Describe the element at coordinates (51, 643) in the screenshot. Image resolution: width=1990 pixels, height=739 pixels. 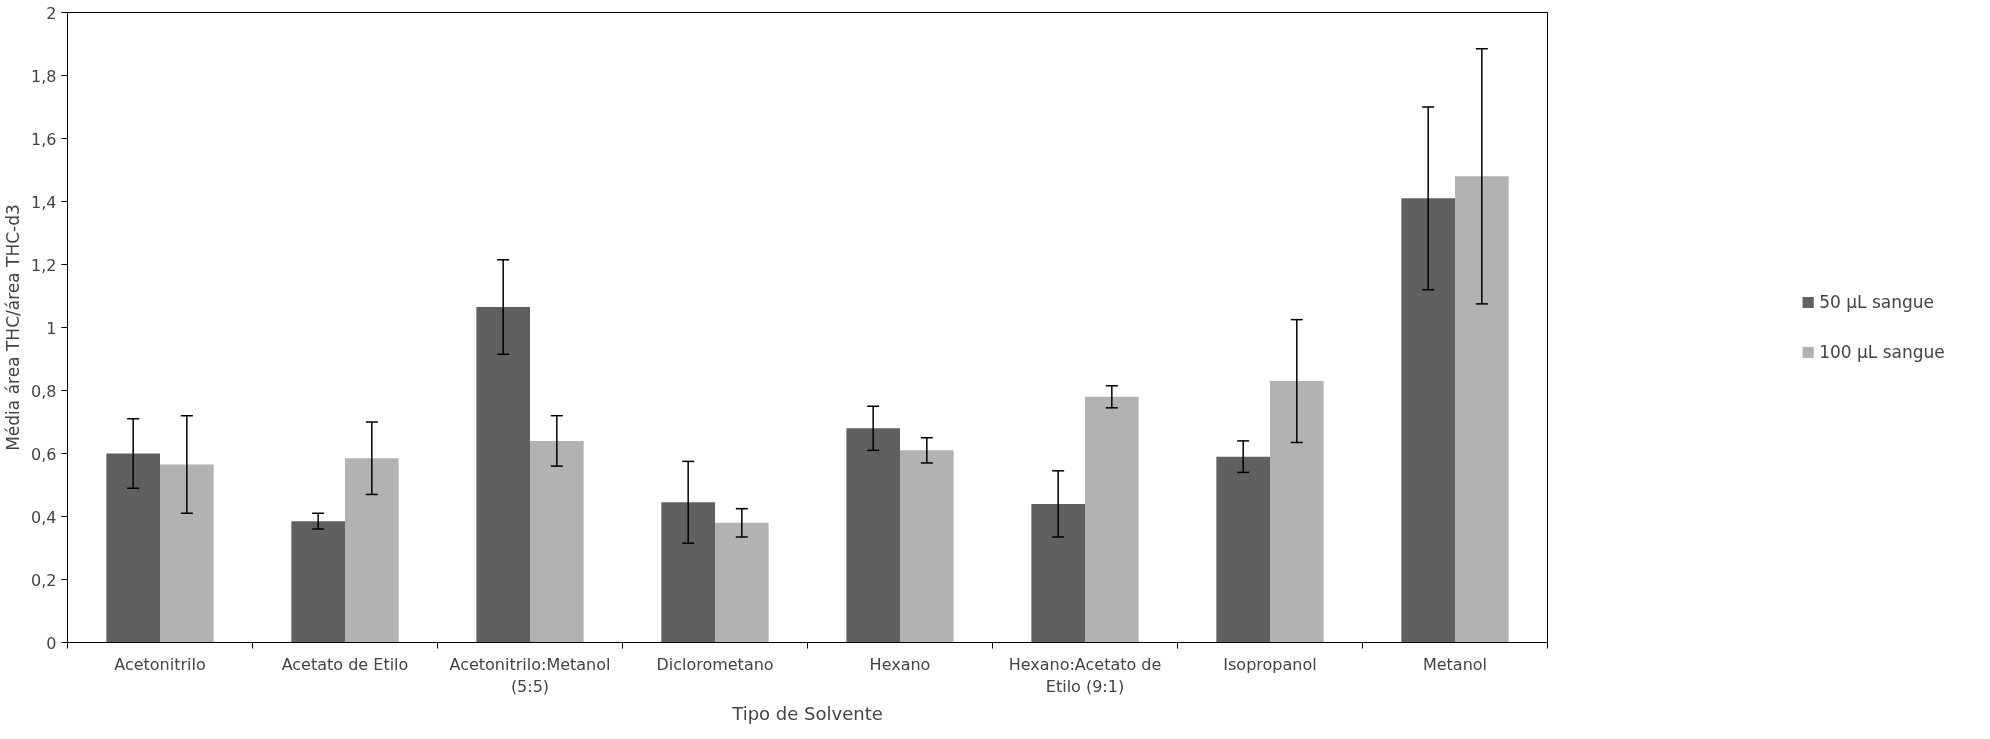
I see `y-tick-label: 0` at that location.